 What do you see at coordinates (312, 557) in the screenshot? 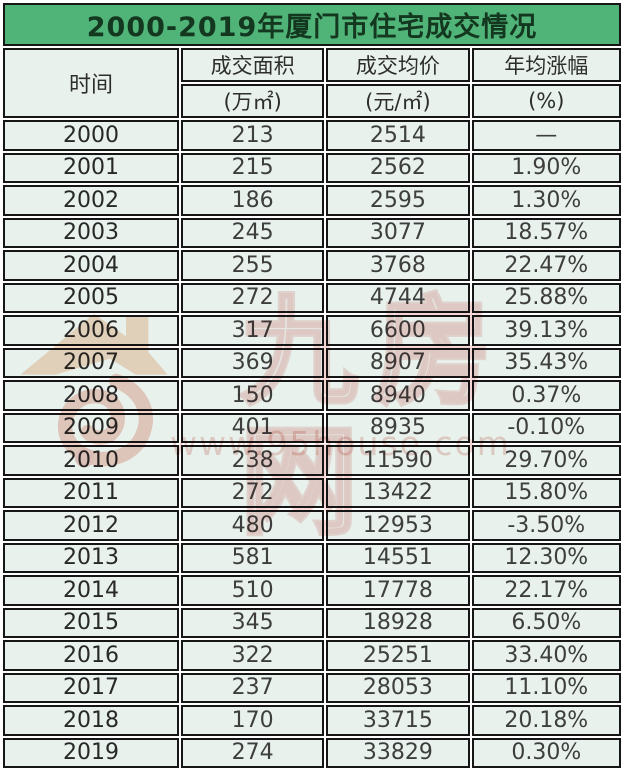
I see `table-row: 2013 581 14551 12.30%` at bounding box center [312, 557].